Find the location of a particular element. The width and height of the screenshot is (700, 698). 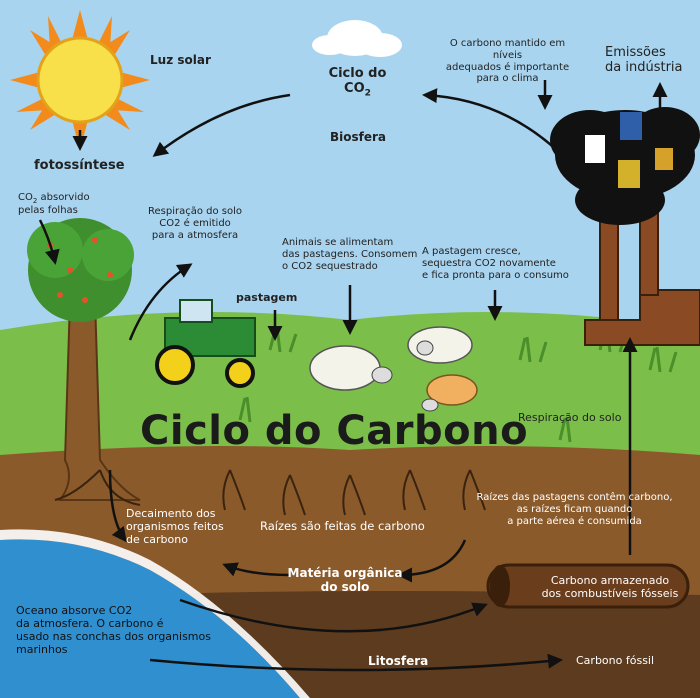

label-organic-matter: Matéria orgânica do solo is located at coordinates (345, 580).